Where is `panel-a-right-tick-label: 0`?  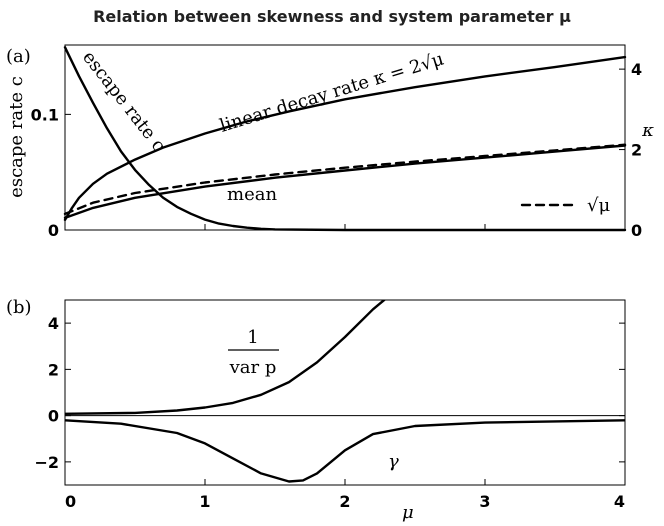
panel-a-right-tick-label: 0 is located at coordinates (636, 230).